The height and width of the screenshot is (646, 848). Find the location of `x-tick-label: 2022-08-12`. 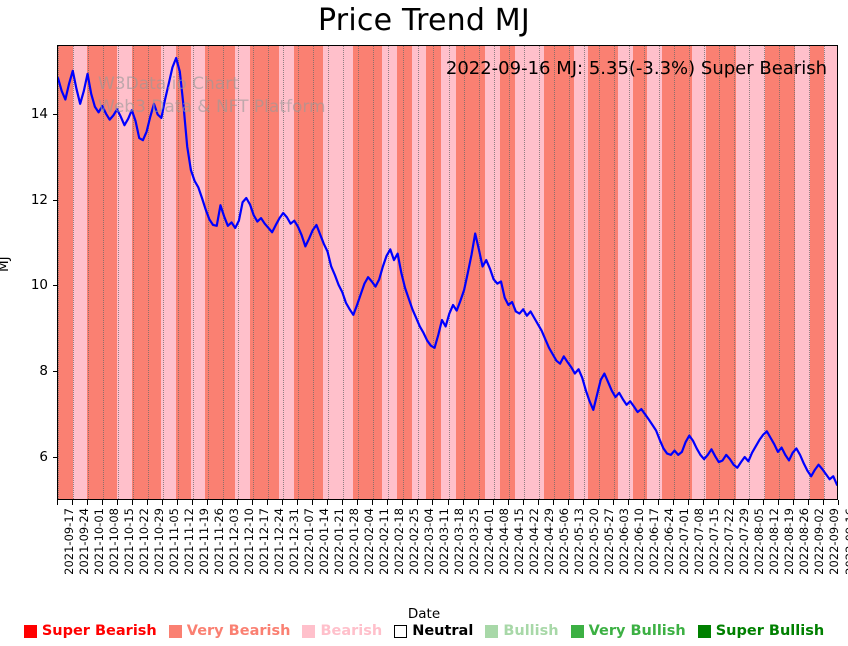

x-tick-label: 2022-08-12 is located at coordinates (774, 541).